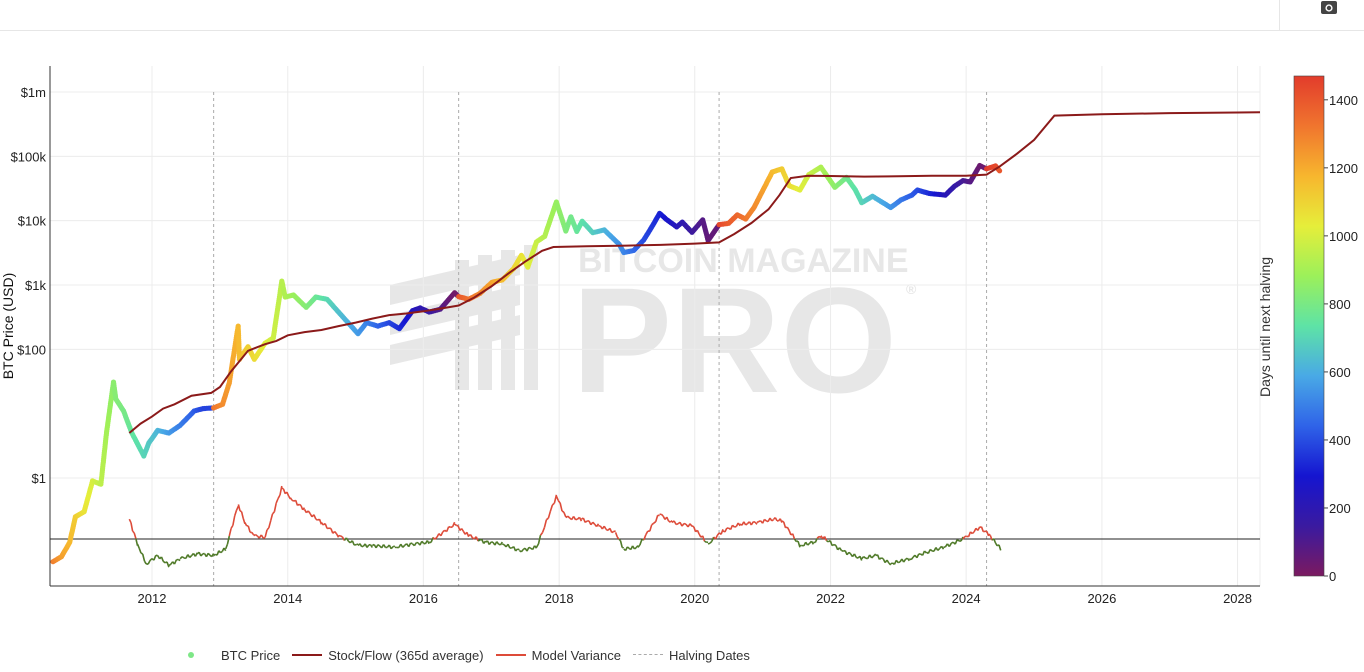  Describe the element at coordinates (647, 655) in the screenshot. I see `legend-swatch-halving-dates` at that location.